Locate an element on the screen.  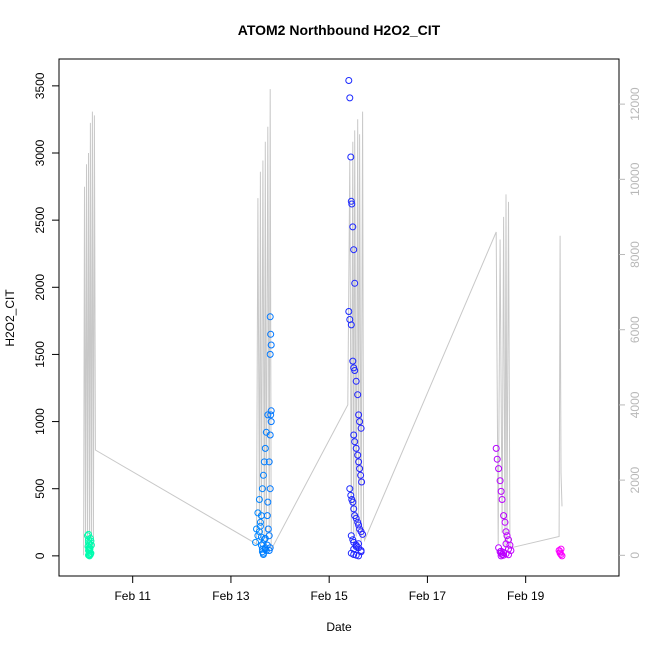
y-tick-label: 3500 is located at coordinates (40, 85).